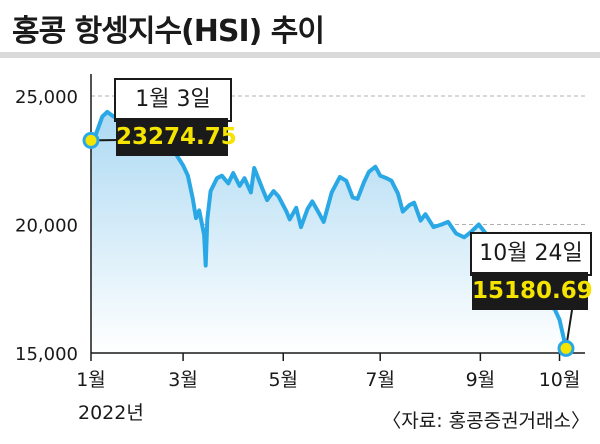  I want to click on title-divider, so click(300, 55).